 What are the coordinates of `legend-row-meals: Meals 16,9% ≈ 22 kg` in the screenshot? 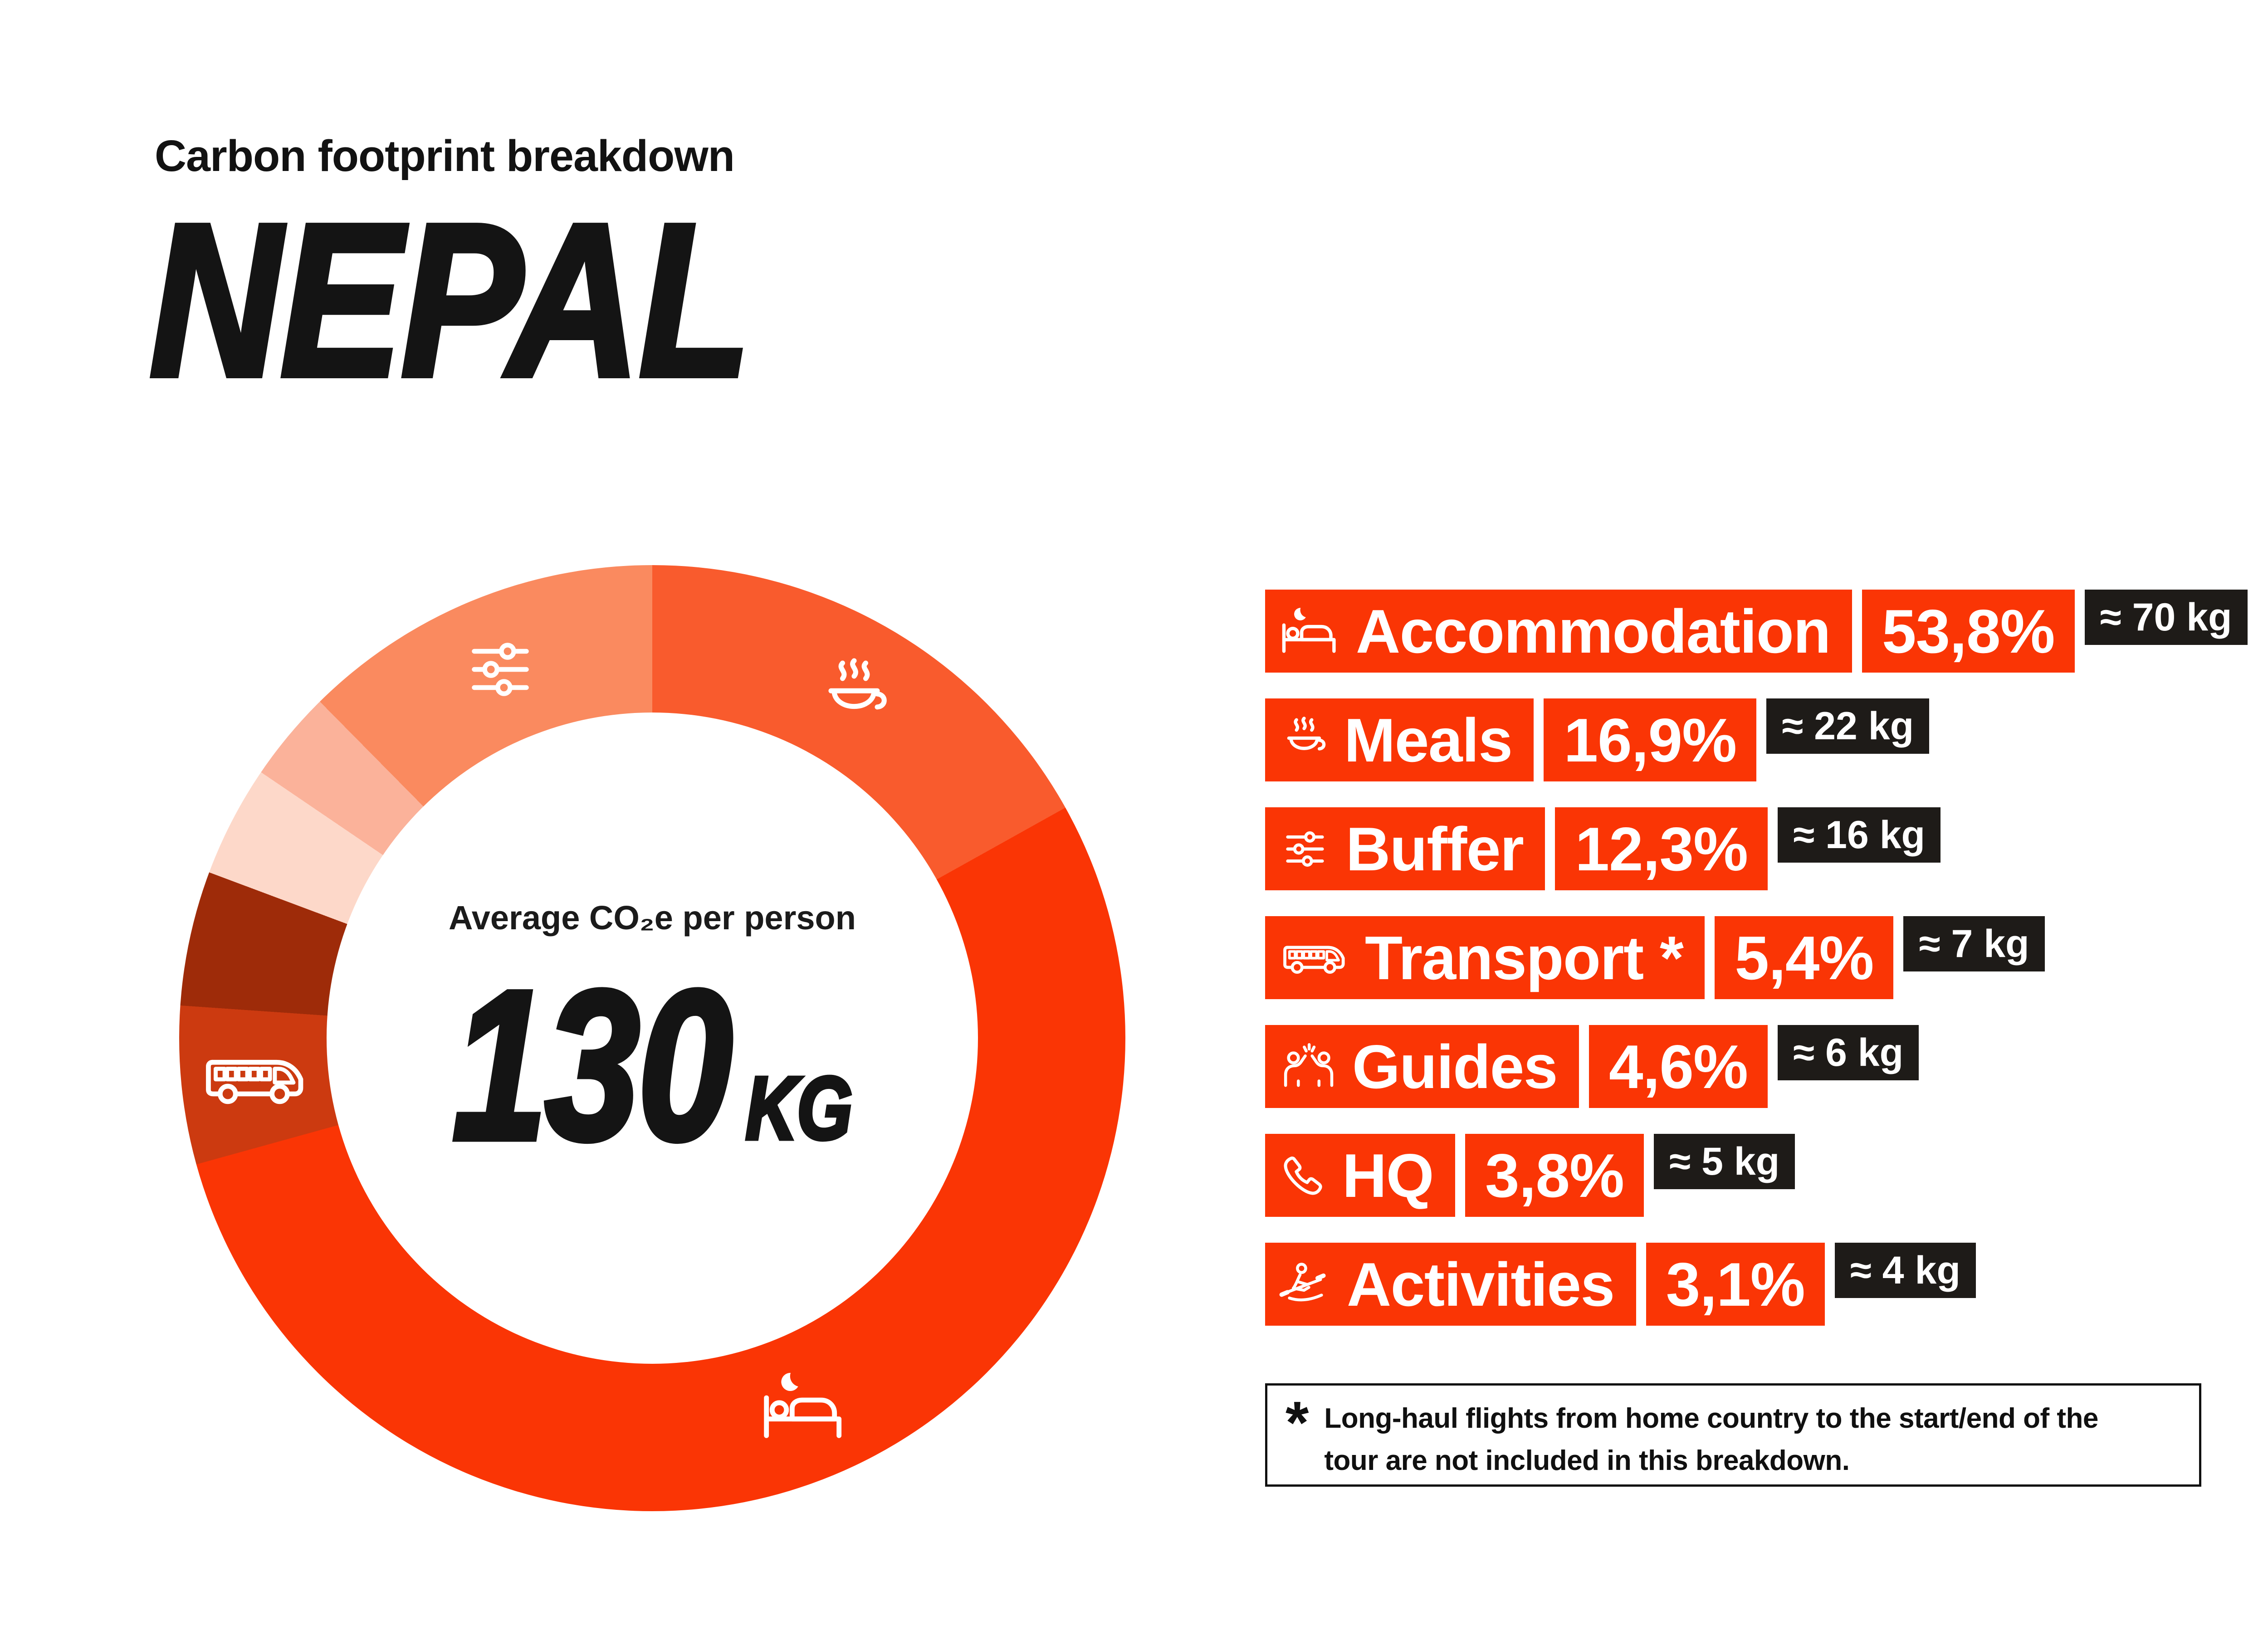 It's located at (1757, 739).